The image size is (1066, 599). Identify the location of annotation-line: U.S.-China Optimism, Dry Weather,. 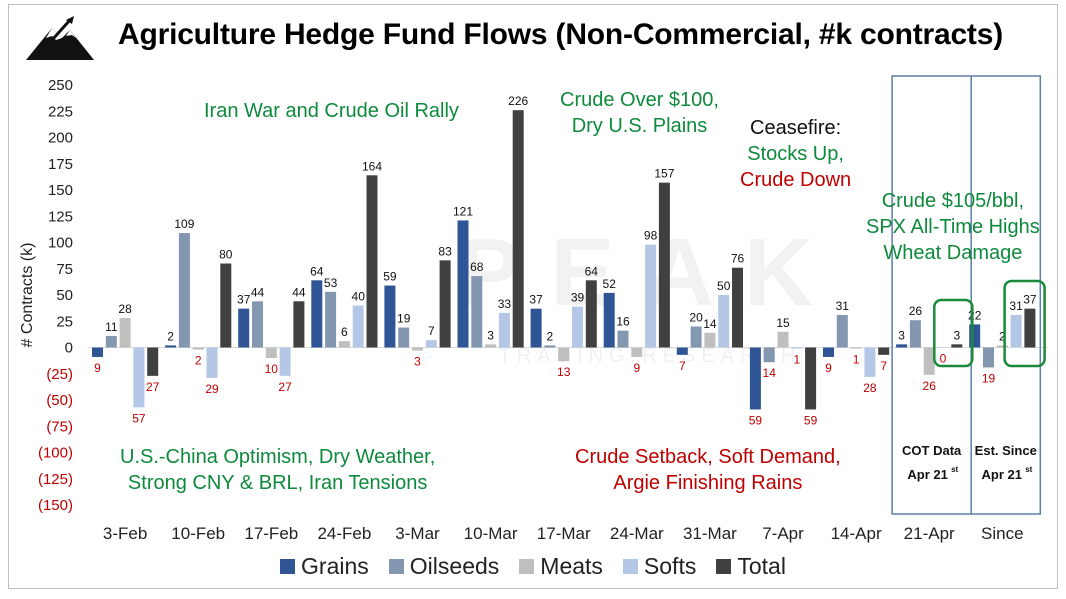
(278, 457).